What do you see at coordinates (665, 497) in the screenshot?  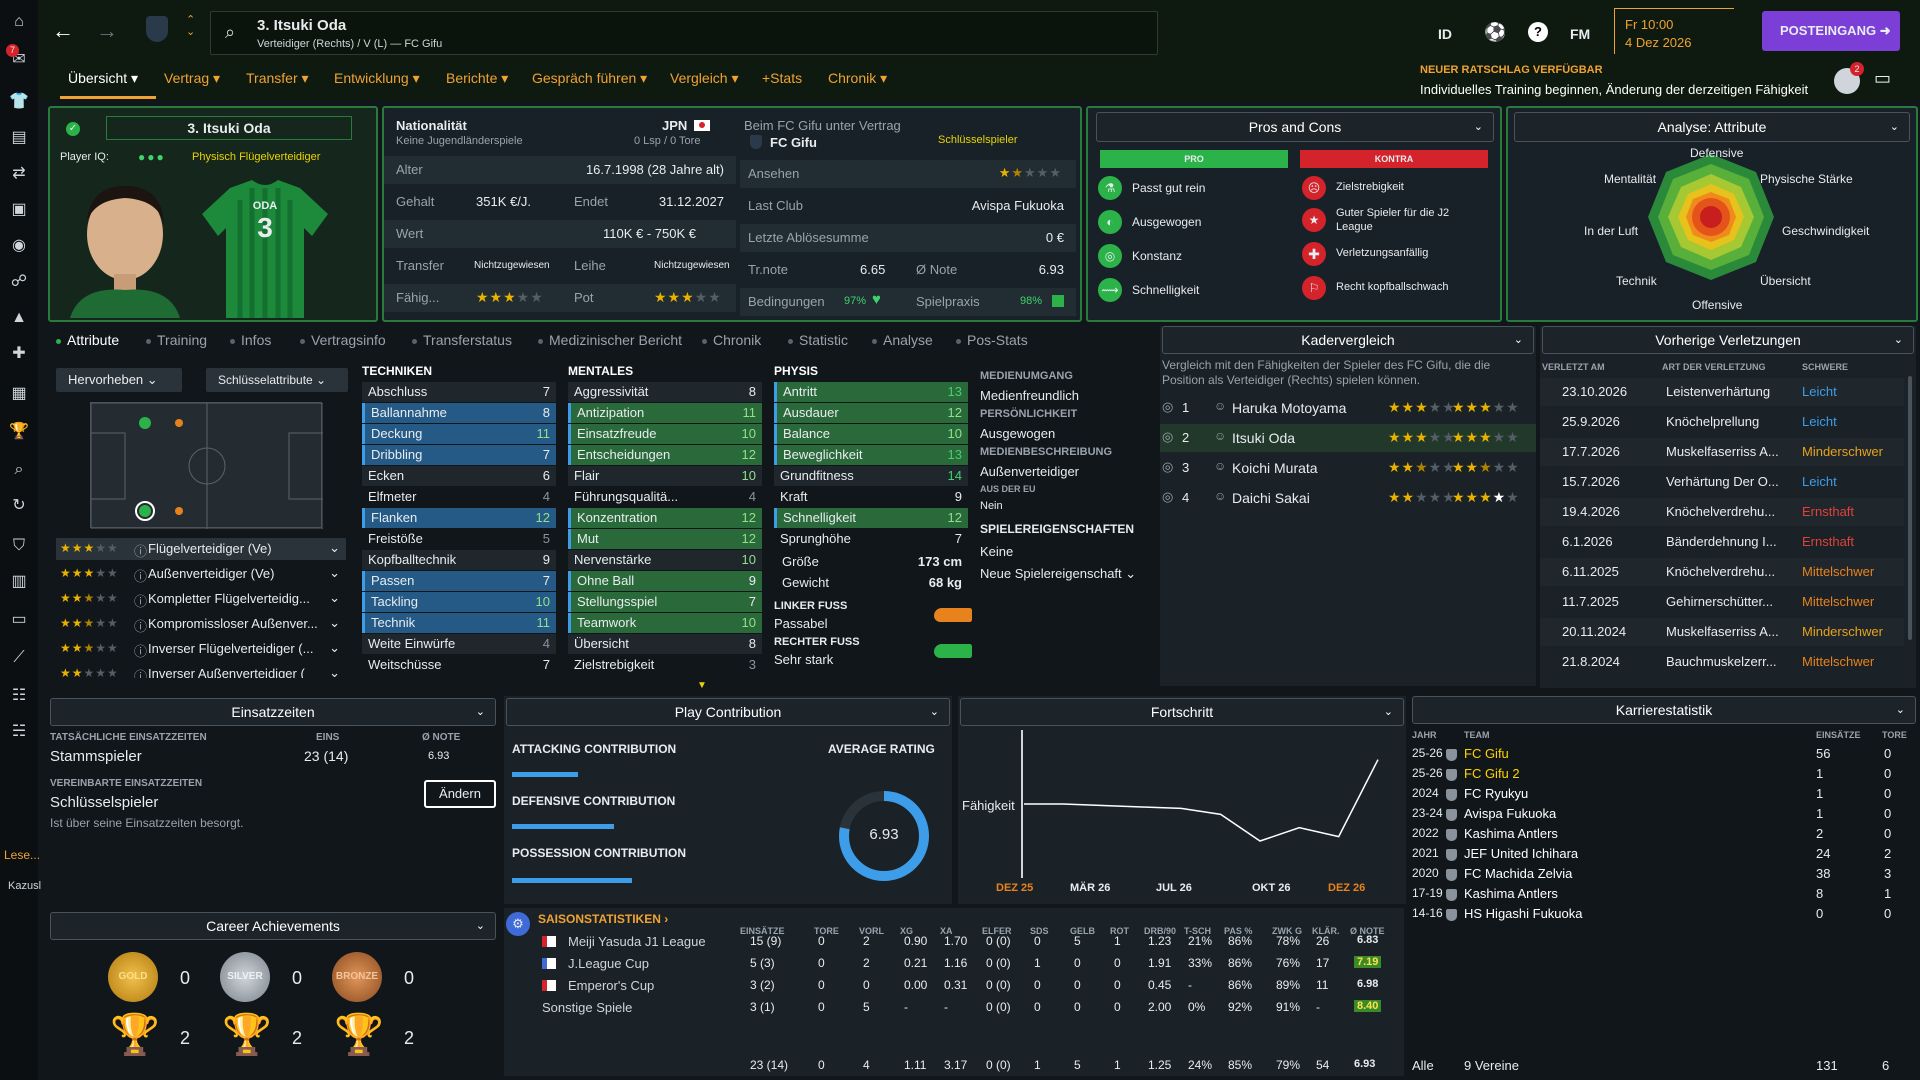 I see `attribute-row: Führungsqualitä... 4` at bounding box center [665, 497].